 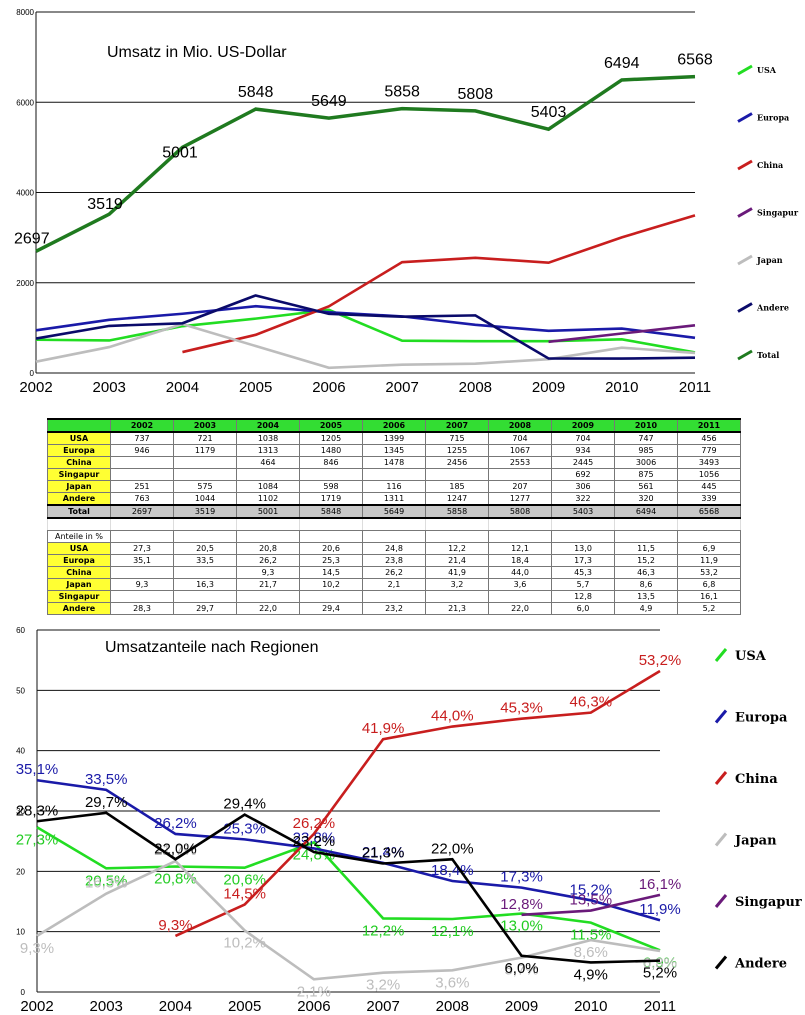 I want to click on table-cell: 16,3, so click(x=205, y=584).